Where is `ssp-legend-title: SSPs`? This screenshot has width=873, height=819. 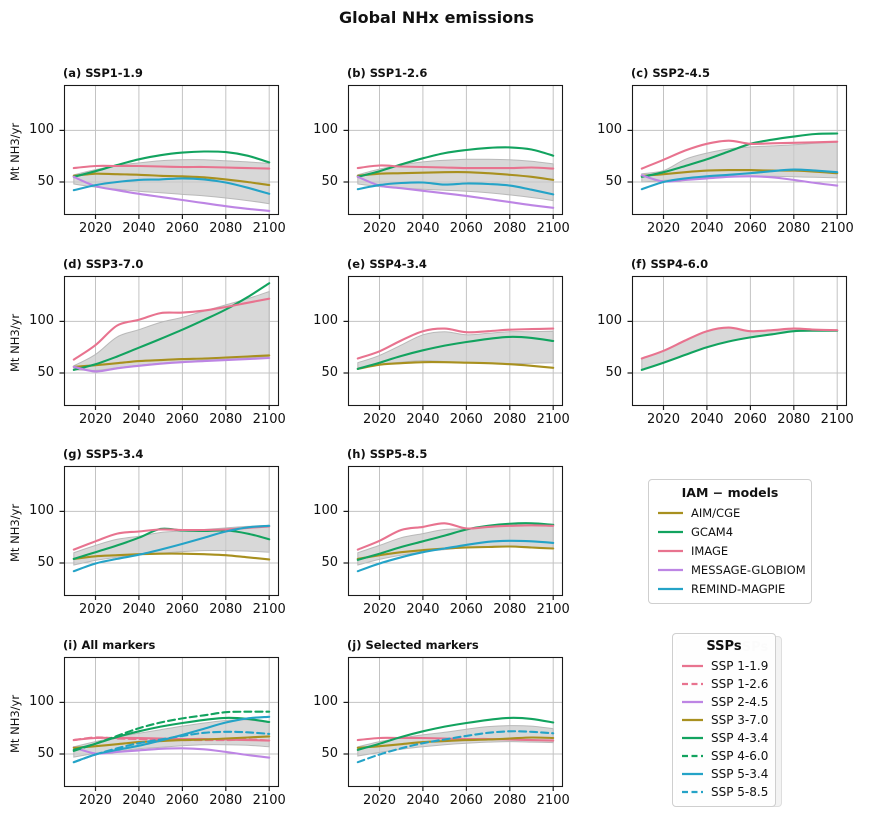 ssp-legend-title: SSPs is located at coordinates (724, 646).